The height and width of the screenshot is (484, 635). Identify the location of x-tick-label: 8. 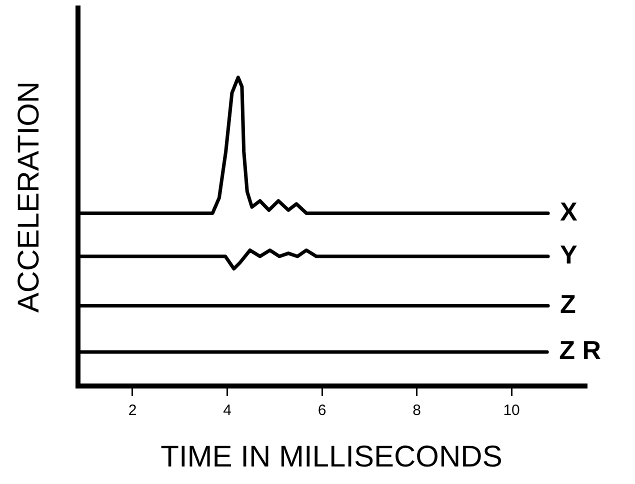
(416, 411).